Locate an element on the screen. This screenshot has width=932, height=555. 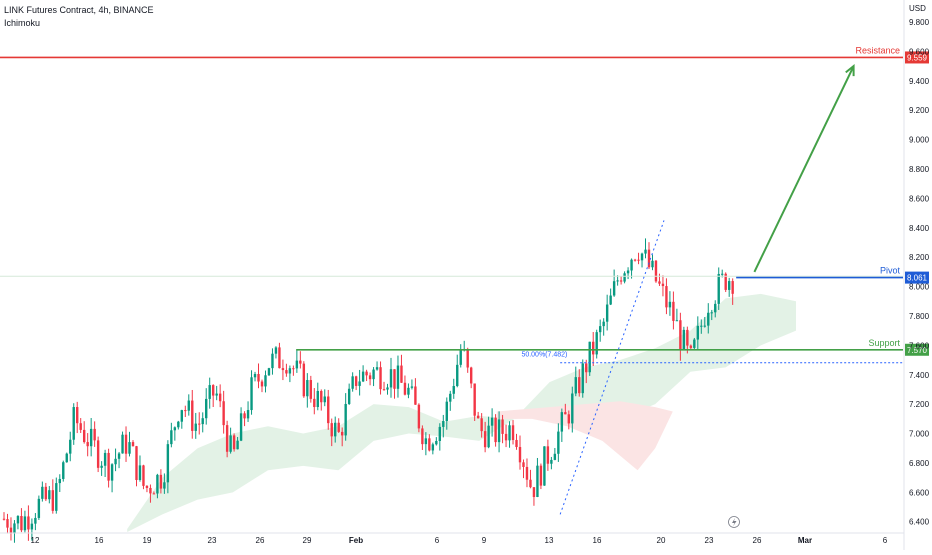
x-tick-label: 9 is located at coordinates (484, 540).